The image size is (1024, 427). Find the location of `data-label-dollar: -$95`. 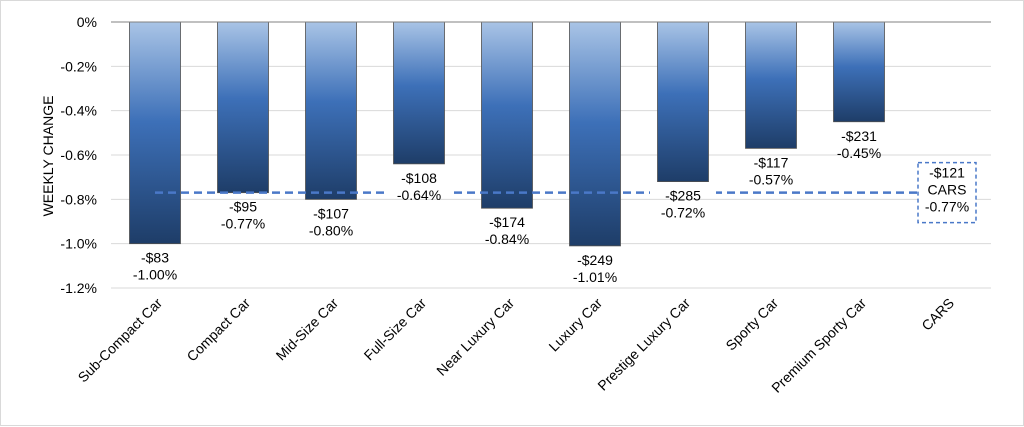

data-label-dollar: -$95 is located at coordinates (243, 207).